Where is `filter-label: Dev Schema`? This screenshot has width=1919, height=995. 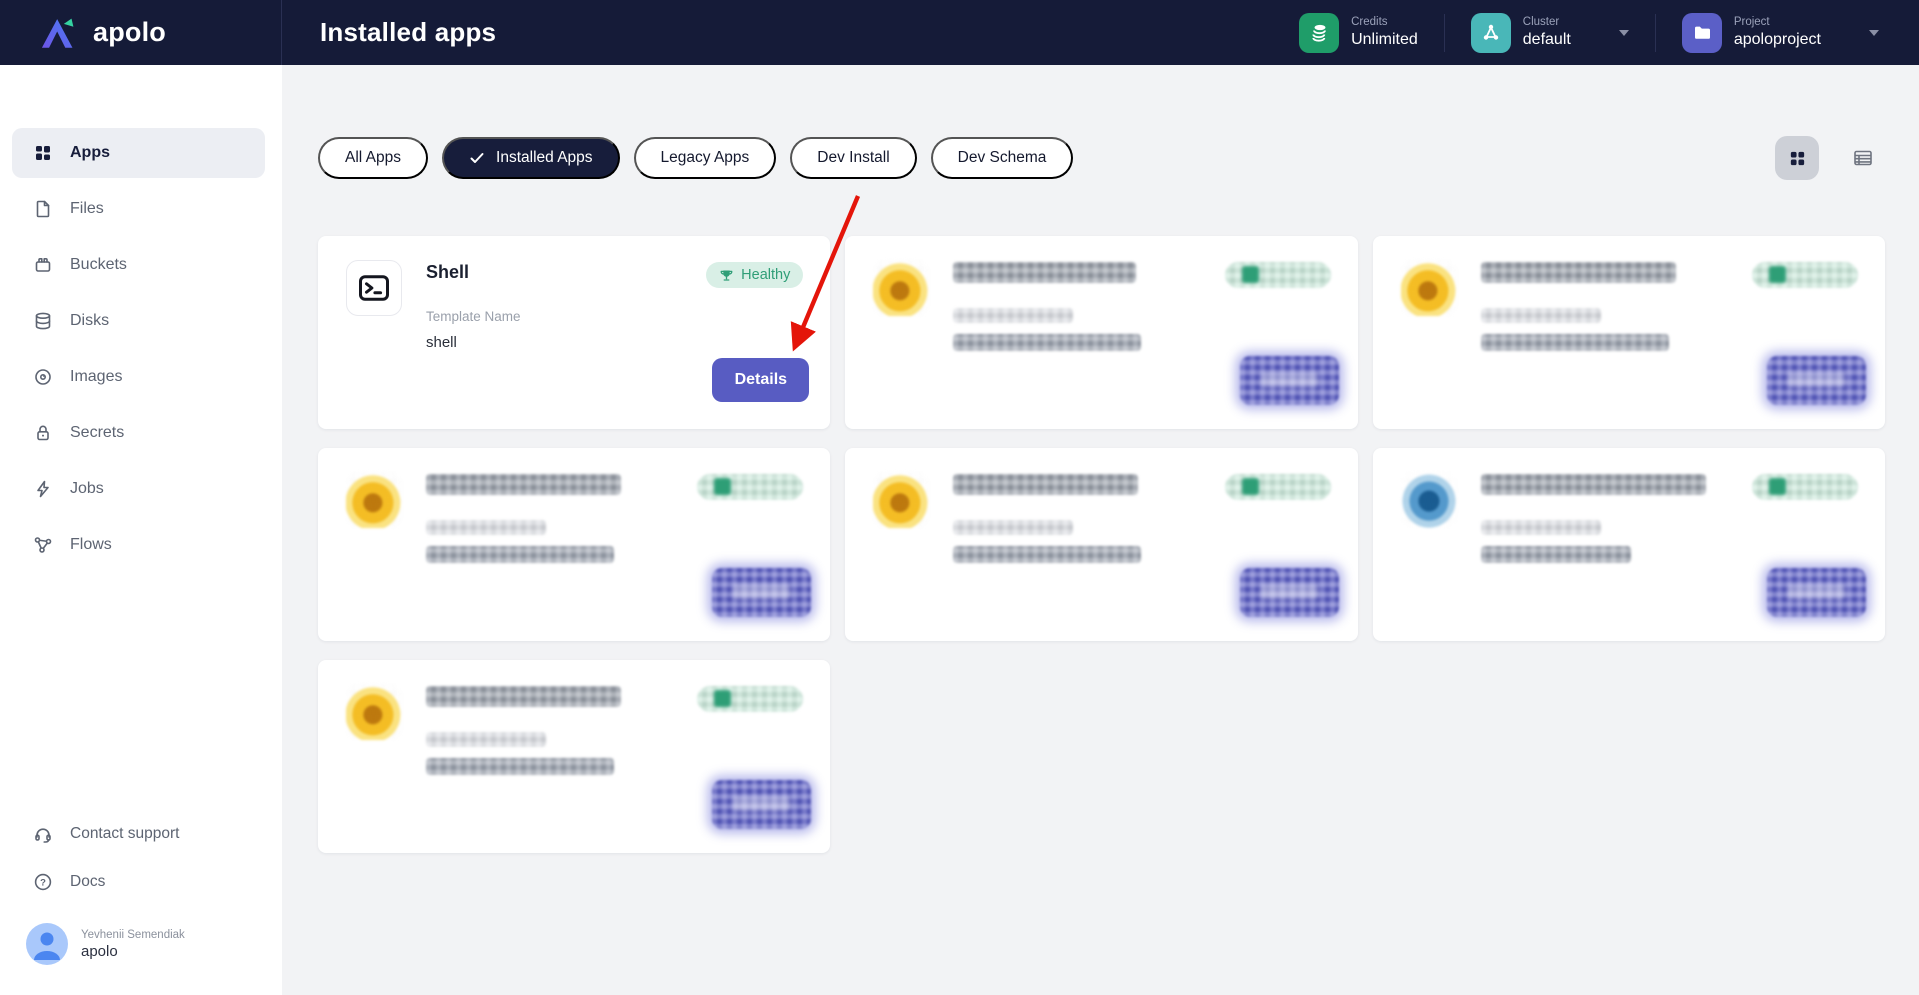
filter-label: Dev Schema is located at coordinates (1002, 157).